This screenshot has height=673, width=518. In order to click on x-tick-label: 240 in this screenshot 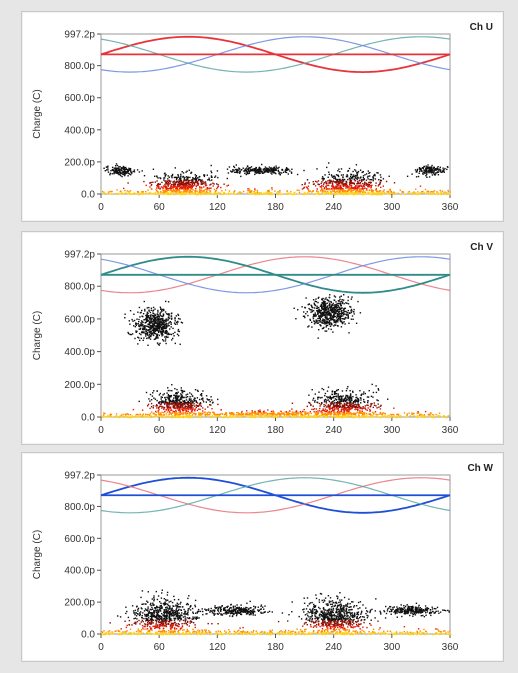, I will do `click(333, 207)`.